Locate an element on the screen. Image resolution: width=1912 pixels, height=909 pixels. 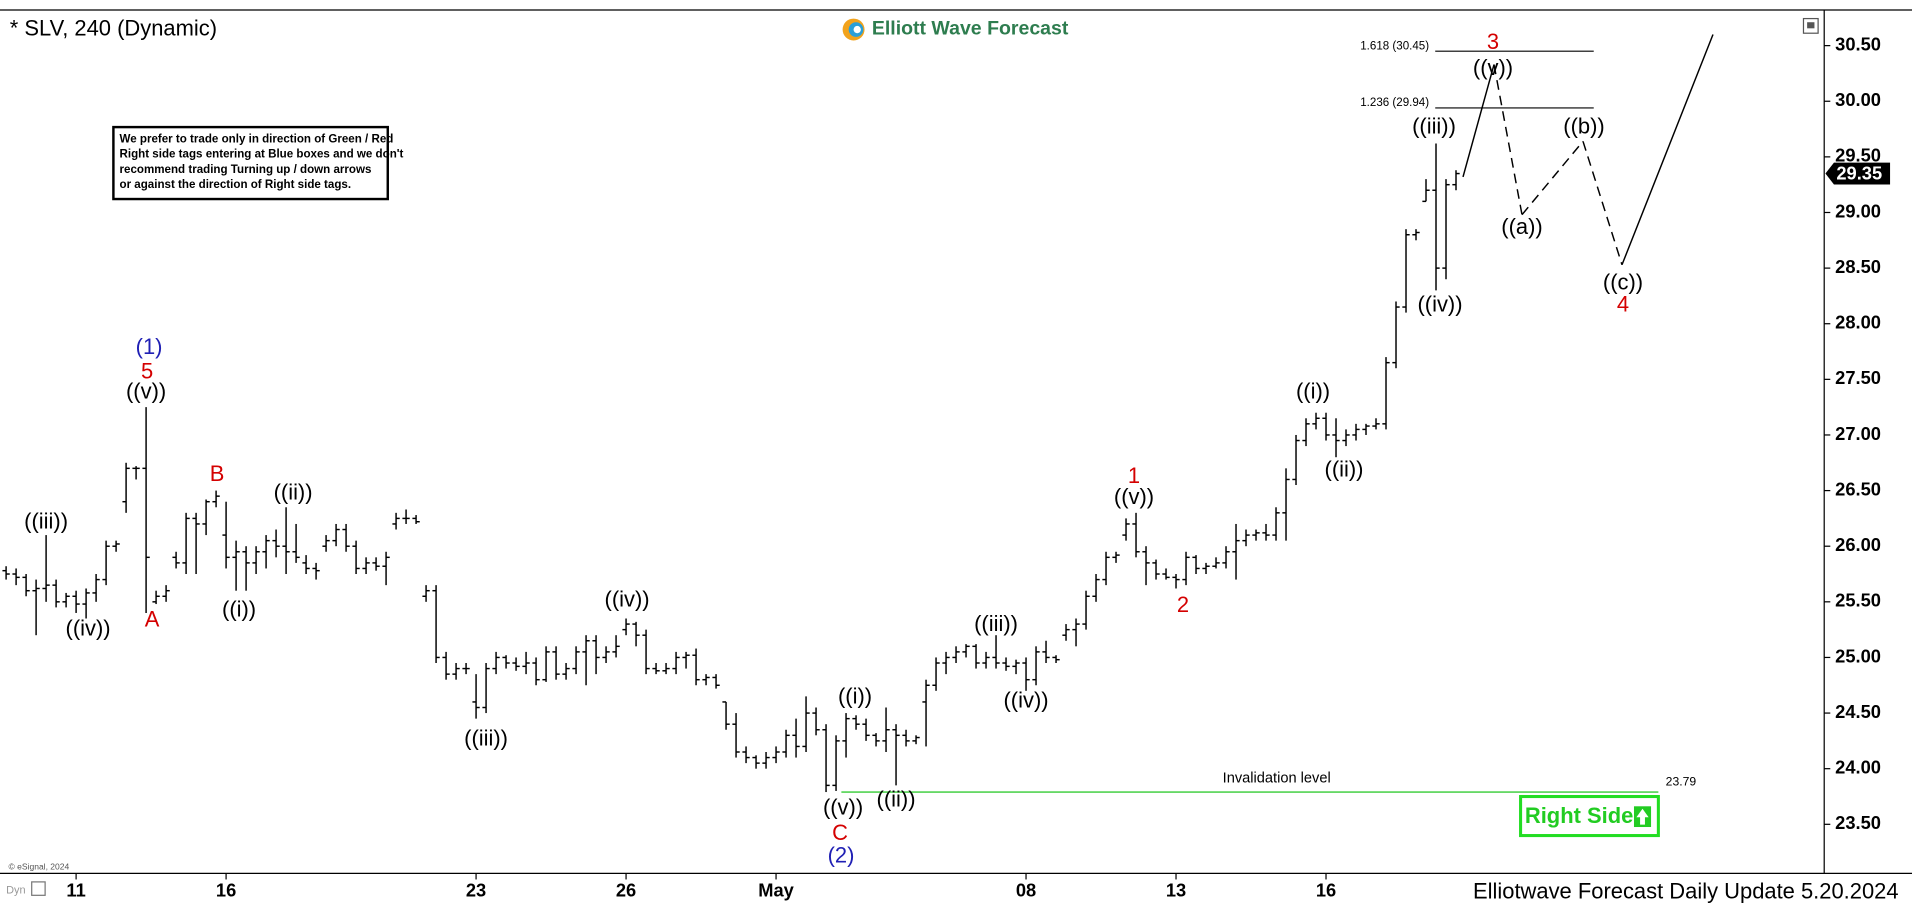
current-price: 29.35 is located at coordinates (1859, 173).